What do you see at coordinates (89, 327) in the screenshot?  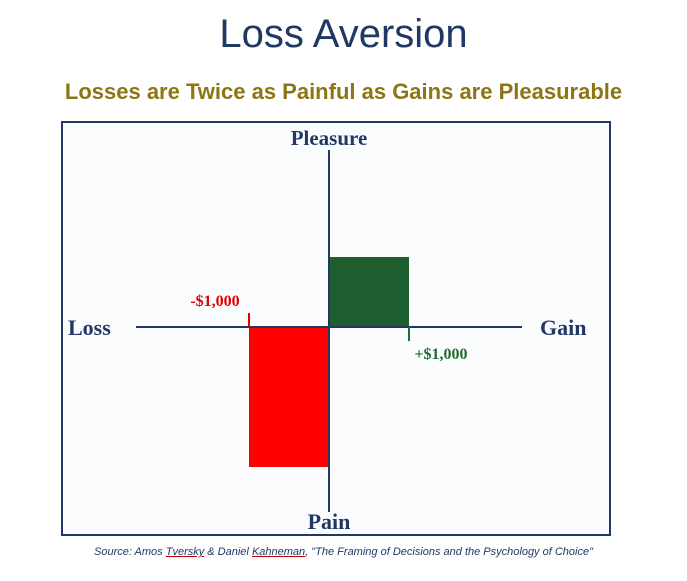 I see `axis-label-left: Loss` at bounding box center [89, 327].